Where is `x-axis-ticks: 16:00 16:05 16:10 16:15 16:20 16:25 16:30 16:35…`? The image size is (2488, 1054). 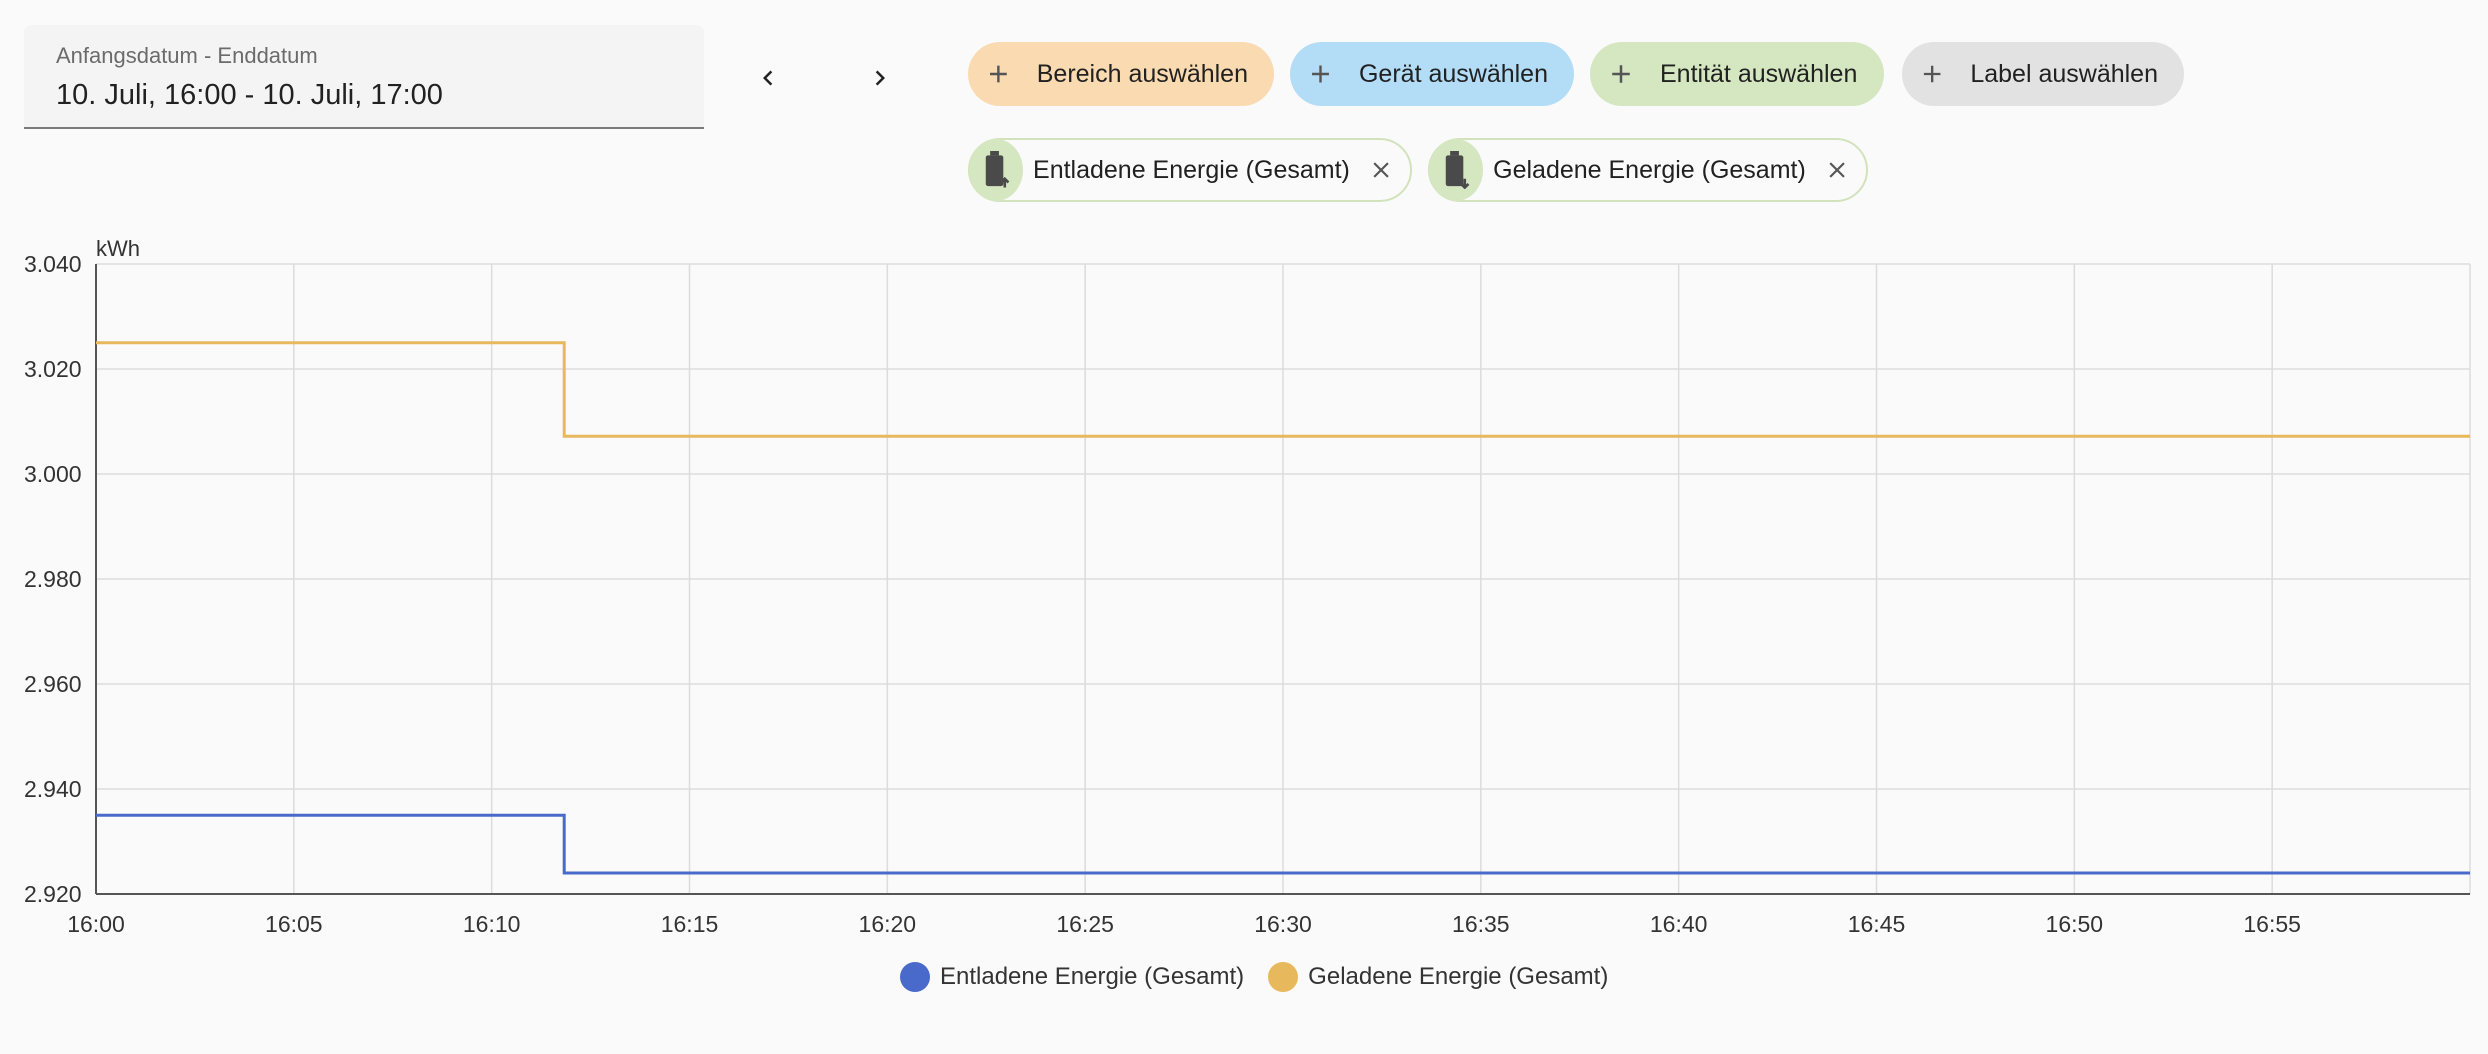
x-axis-ticks: 16:00 16:05 16:10 16:15 16:20 16:25 16:30 16:35… is located at coordinates (1184, 924).